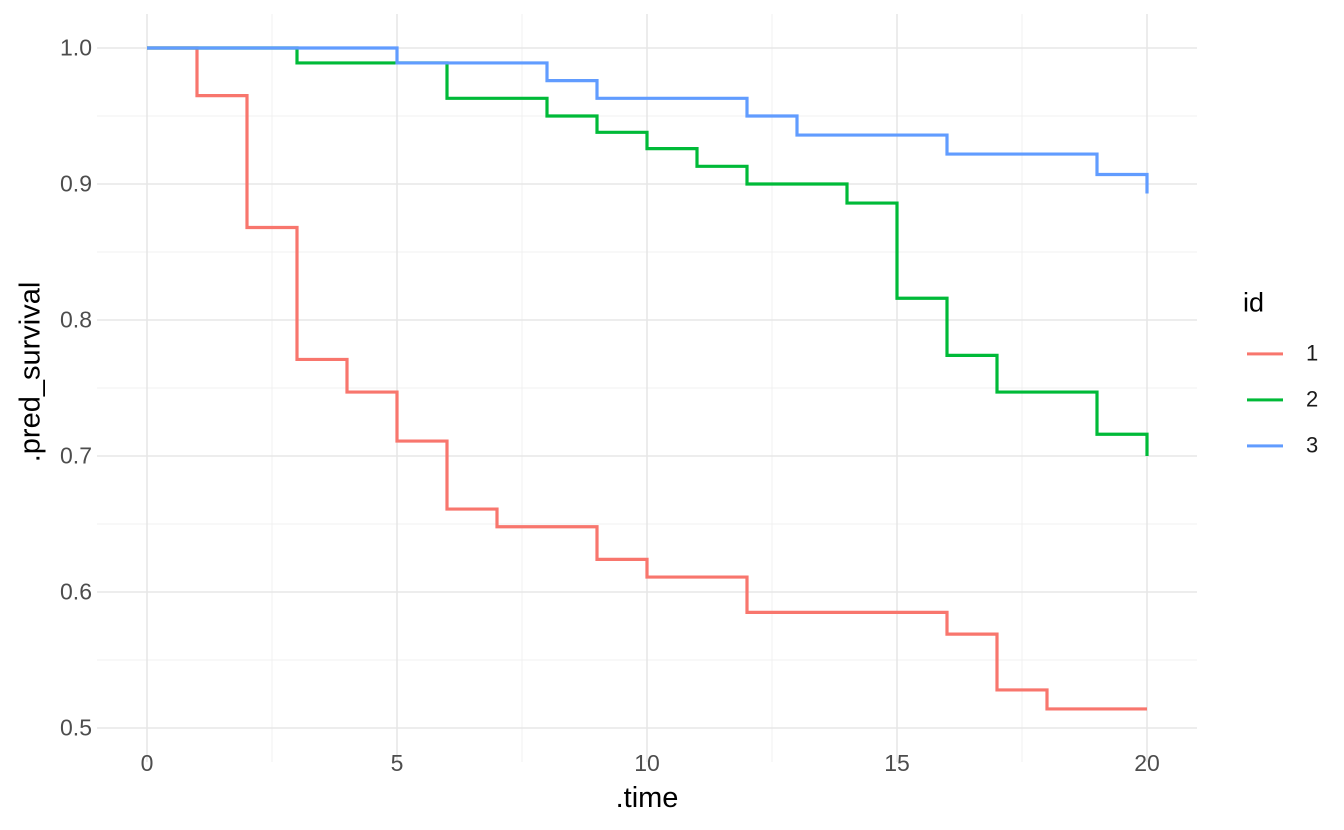 The width and height of the screenshot is (1344, 830). What do you see at coordinates (1254, 302) in the screenshot?
I see `legend-title: id` at bounding box center [1254, 302].